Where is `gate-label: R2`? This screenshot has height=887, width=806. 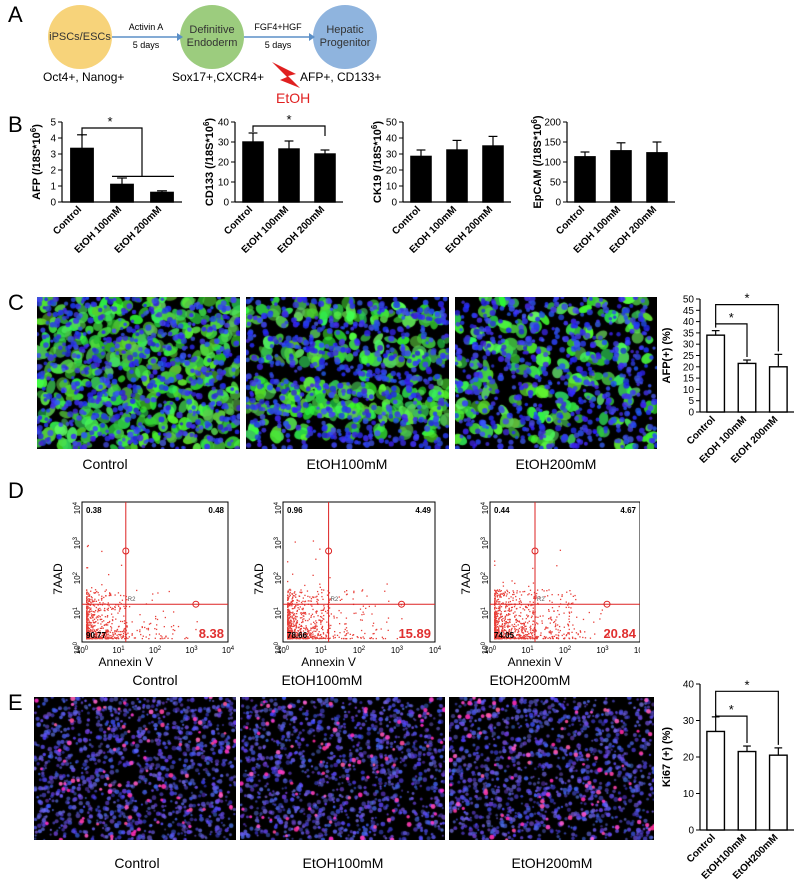
gate-label: R2 is located at coordinates (335, 600).